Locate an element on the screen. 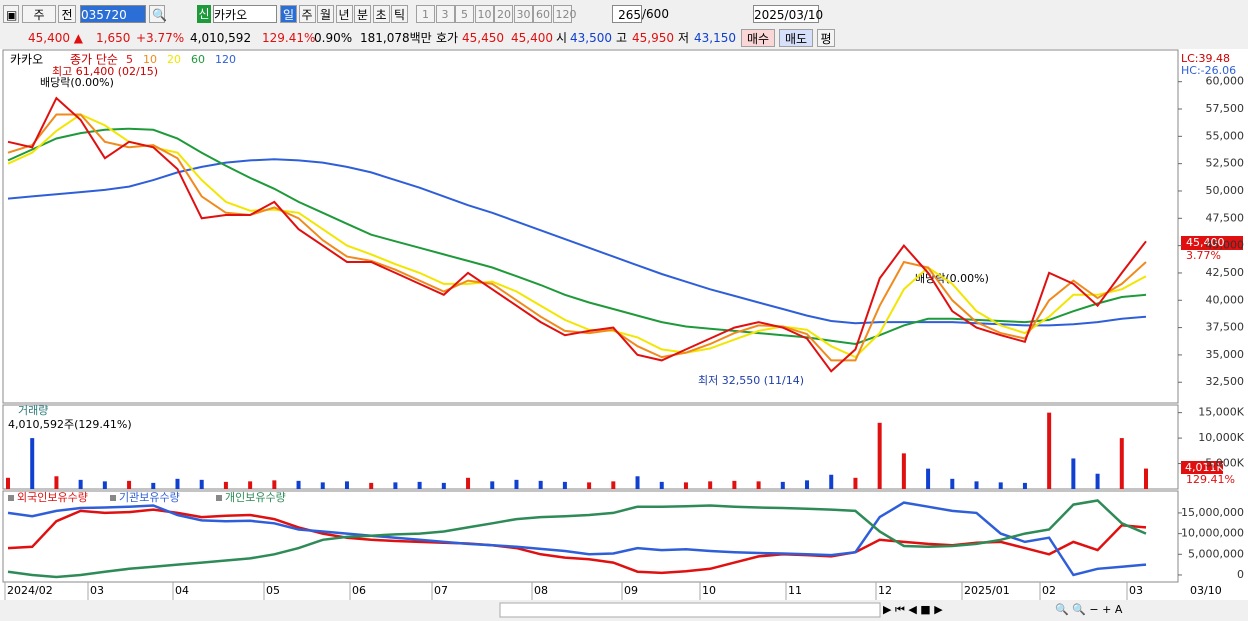 This screenshot has width=1248, height=621. type-select: 주 is located at coordinates (39, 14).